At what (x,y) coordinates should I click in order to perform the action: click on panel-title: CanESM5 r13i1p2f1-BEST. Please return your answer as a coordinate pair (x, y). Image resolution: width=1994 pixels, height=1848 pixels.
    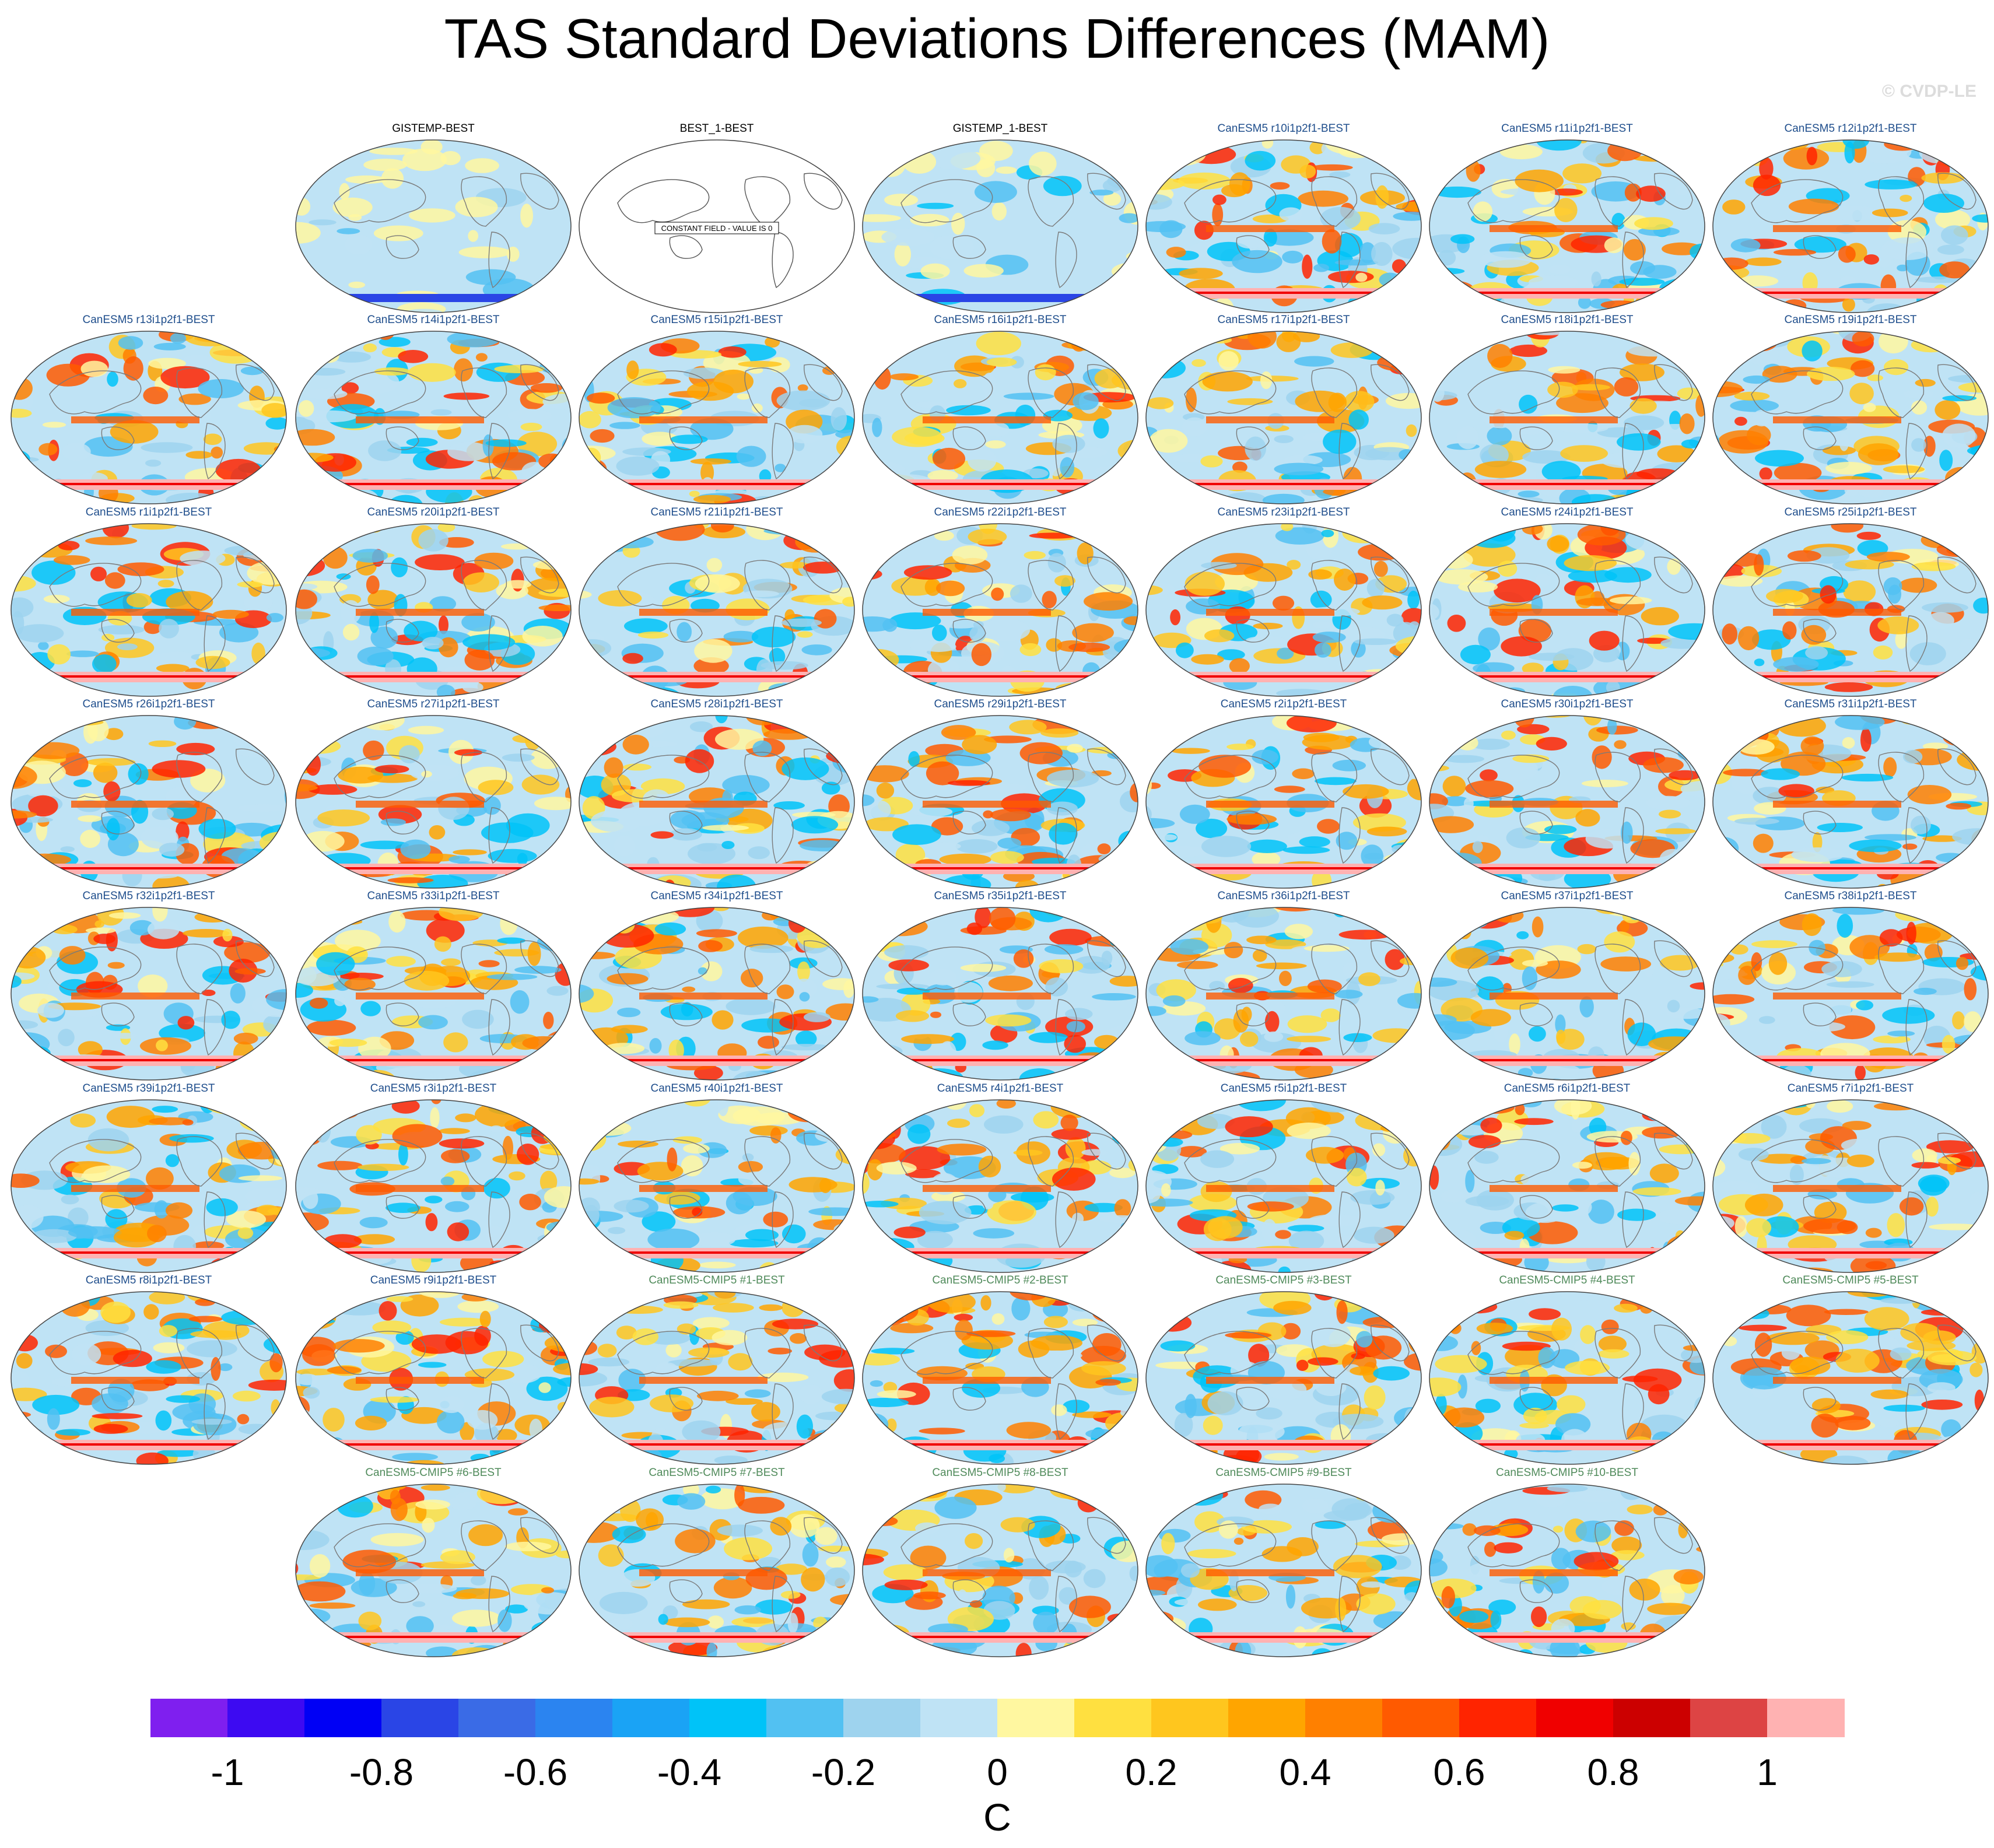
    Looking at the image, I should click on (148, 320).